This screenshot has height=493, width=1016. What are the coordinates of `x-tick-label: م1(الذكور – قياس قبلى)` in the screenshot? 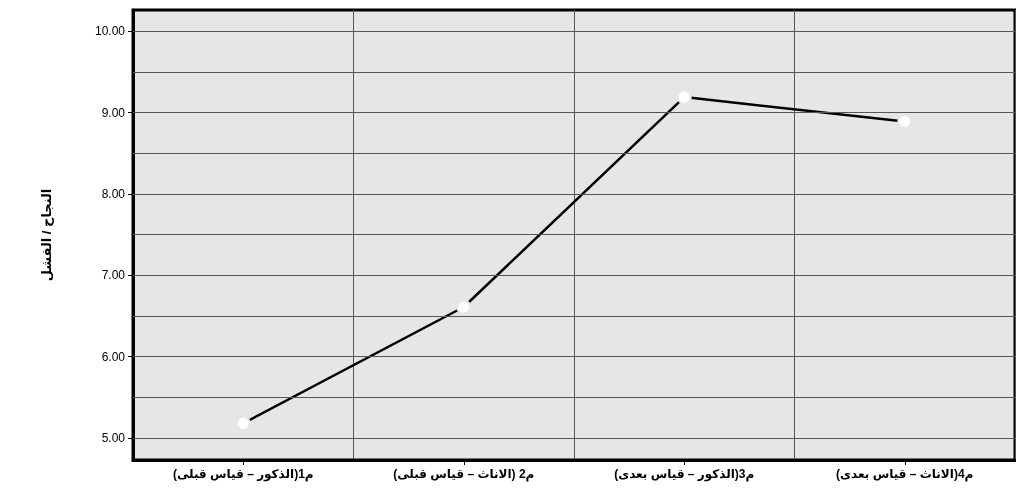 It's located at (243, 474).